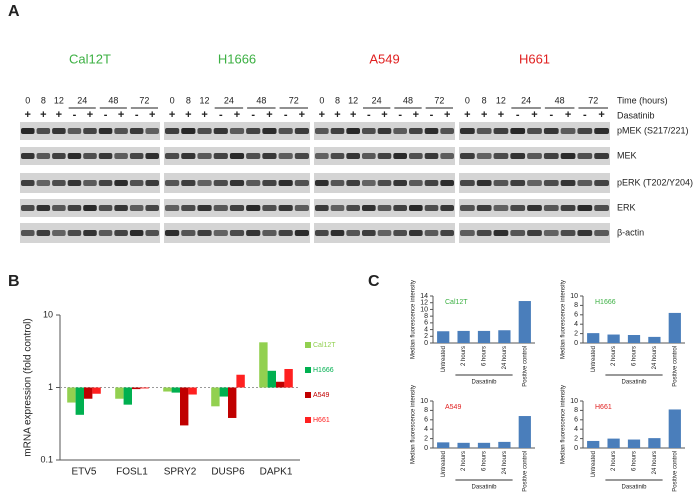 This screenshot has width=700, height=503. Describe the element at coordinates (634, 488) in the screenshot. I see `group-label: Dasatinib` at that location.